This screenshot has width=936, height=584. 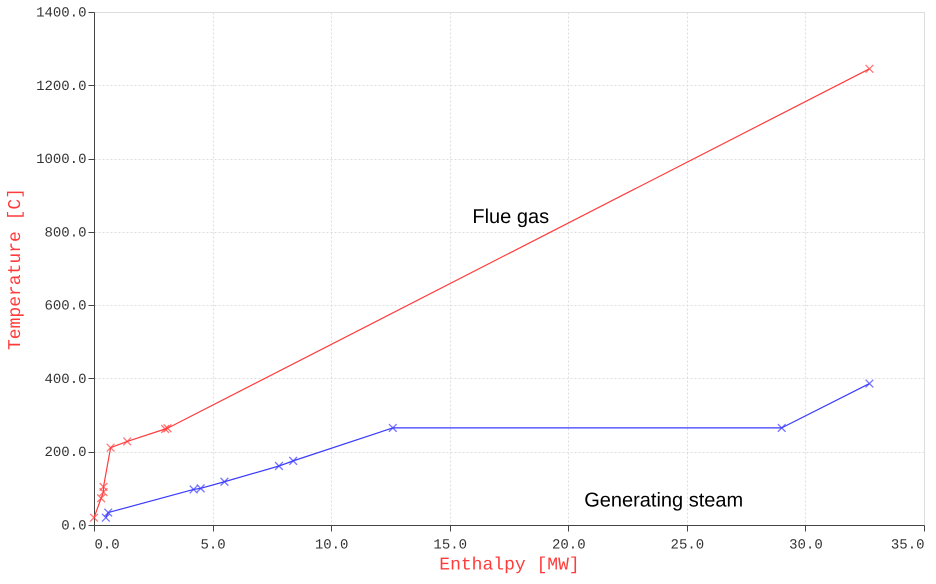 I want to click on x-tick-label: 30.0, so click(x=806, y=546).